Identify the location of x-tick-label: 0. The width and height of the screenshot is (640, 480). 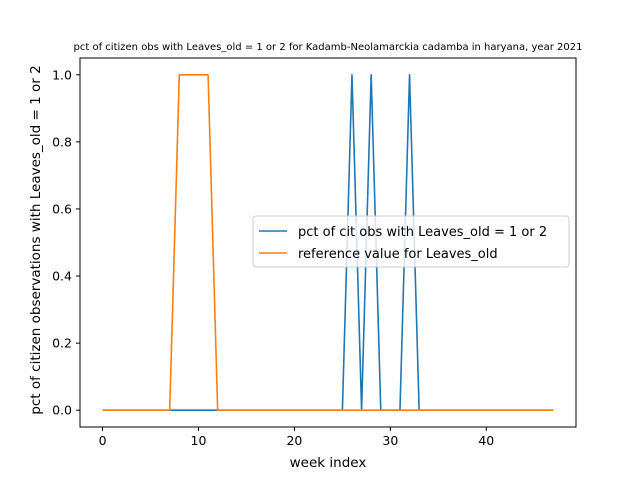
(103, 440).